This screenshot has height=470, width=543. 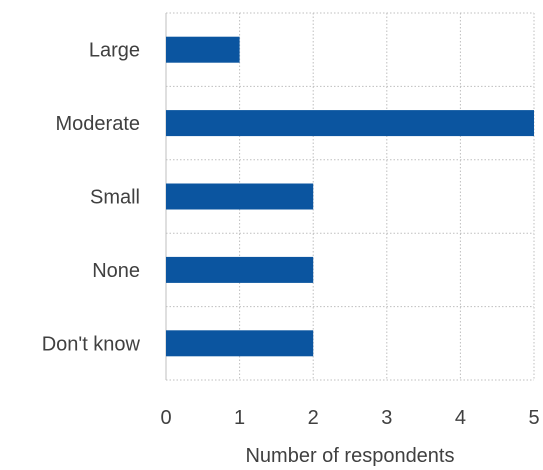 What do you see at coordinates (313, 418) in the screenshot?
I see `x-tick-label: 2` at bounding box center [313, 418].